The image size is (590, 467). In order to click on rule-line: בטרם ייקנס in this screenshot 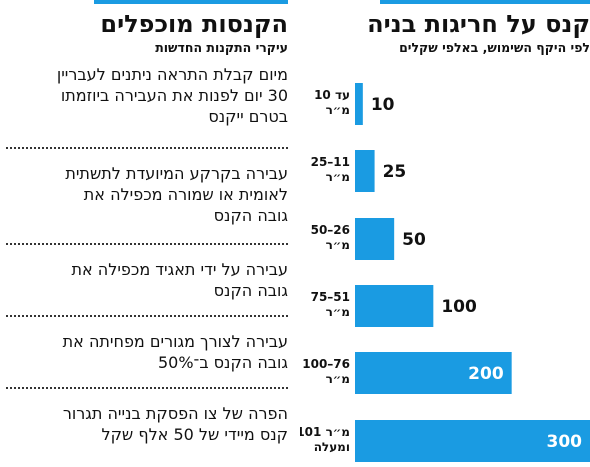, I will do `click(248, 116)`.